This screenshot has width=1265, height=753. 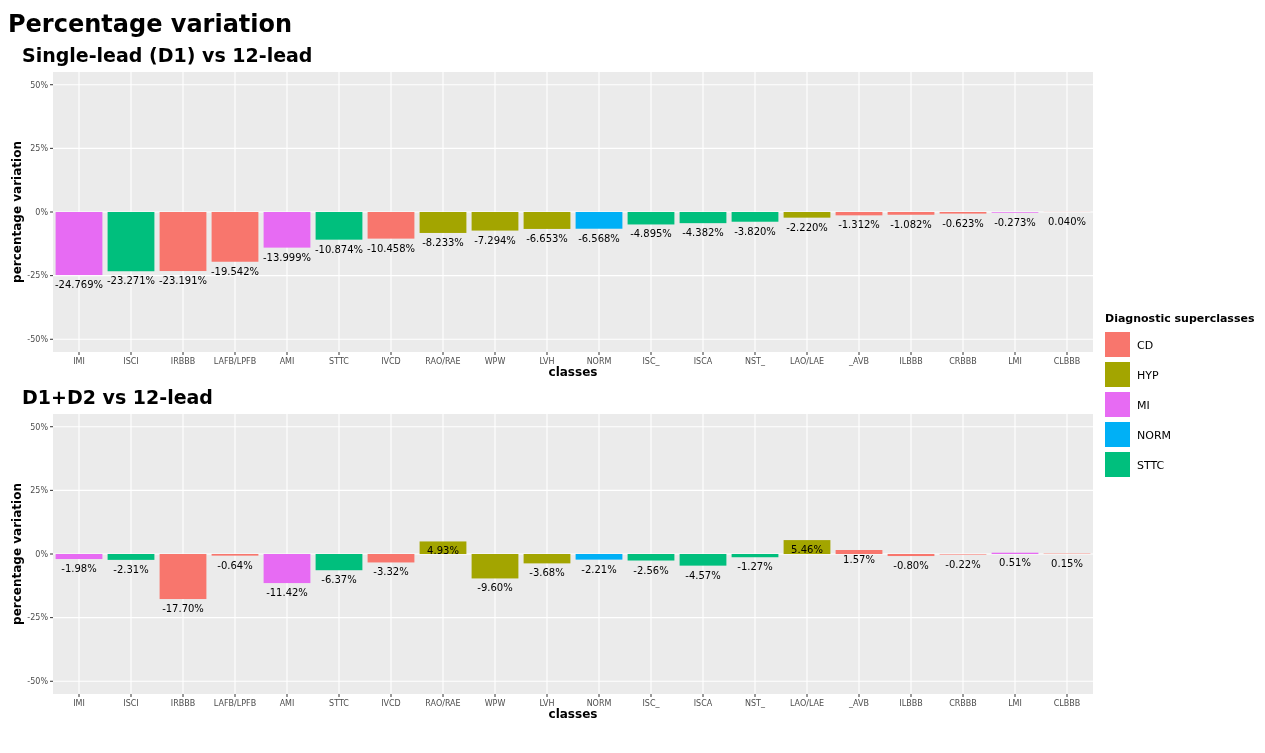 I want to click on chart-title: Percentage variation, so click(x=150, y=24).